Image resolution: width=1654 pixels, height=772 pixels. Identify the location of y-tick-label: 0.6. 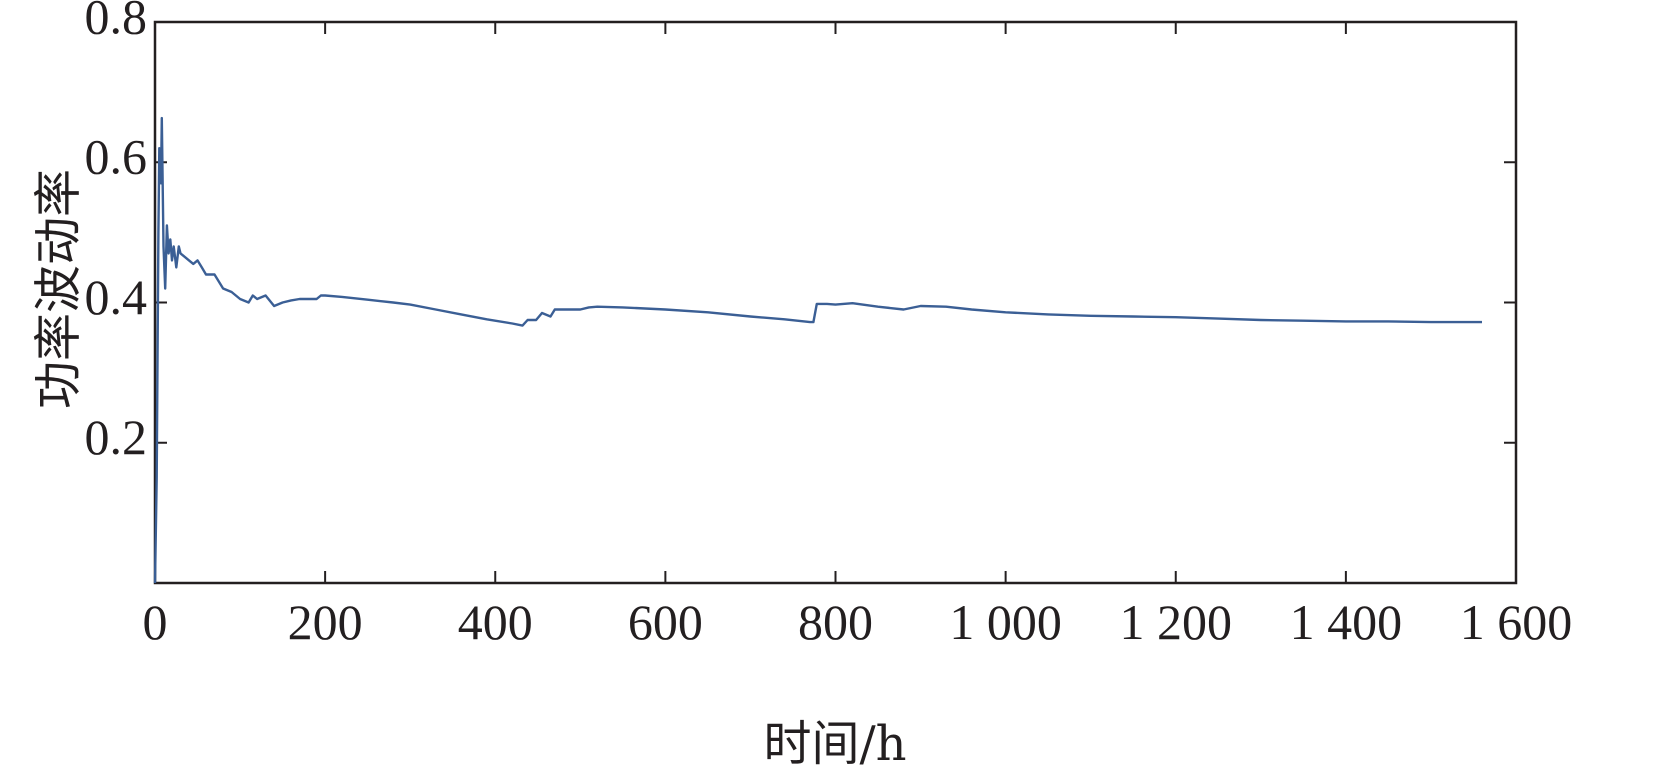
(116, 157).